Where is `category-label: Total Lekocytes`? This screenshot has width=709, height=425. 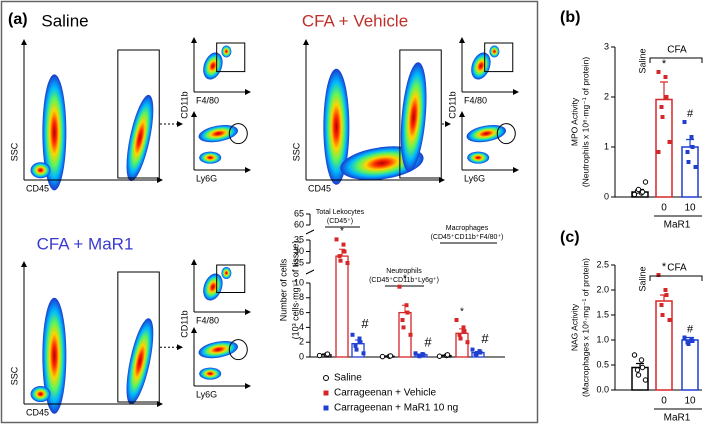 category-label: Total Lekocytes is located at coordinates (340, 212).